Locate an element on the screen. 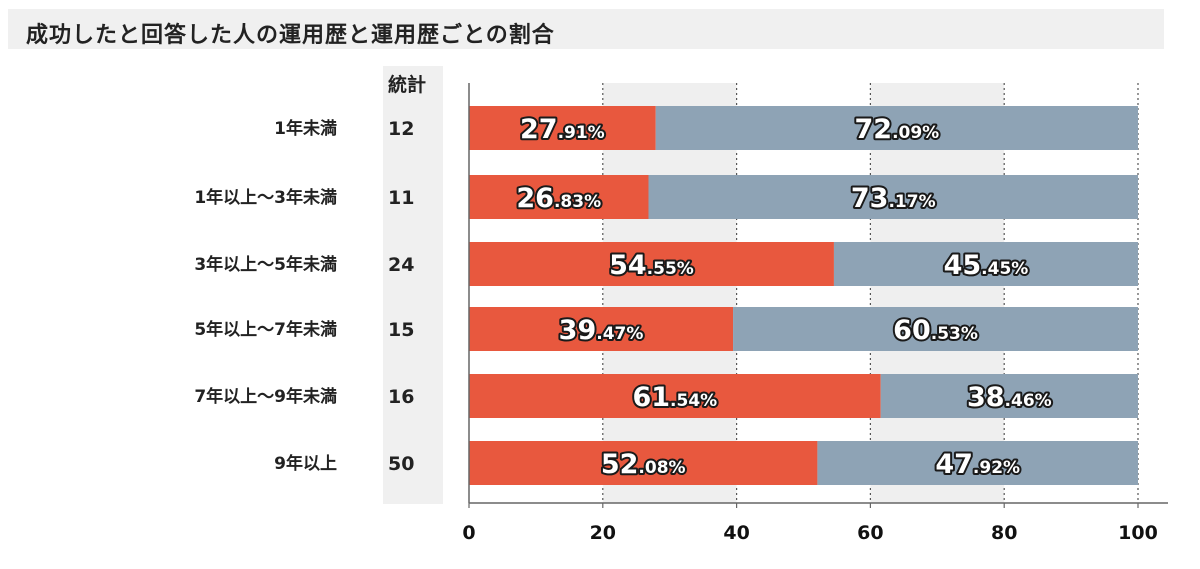 This screenshot has height=569, width=1200. data-label: 72.09% is located at coordinates (896, 129).